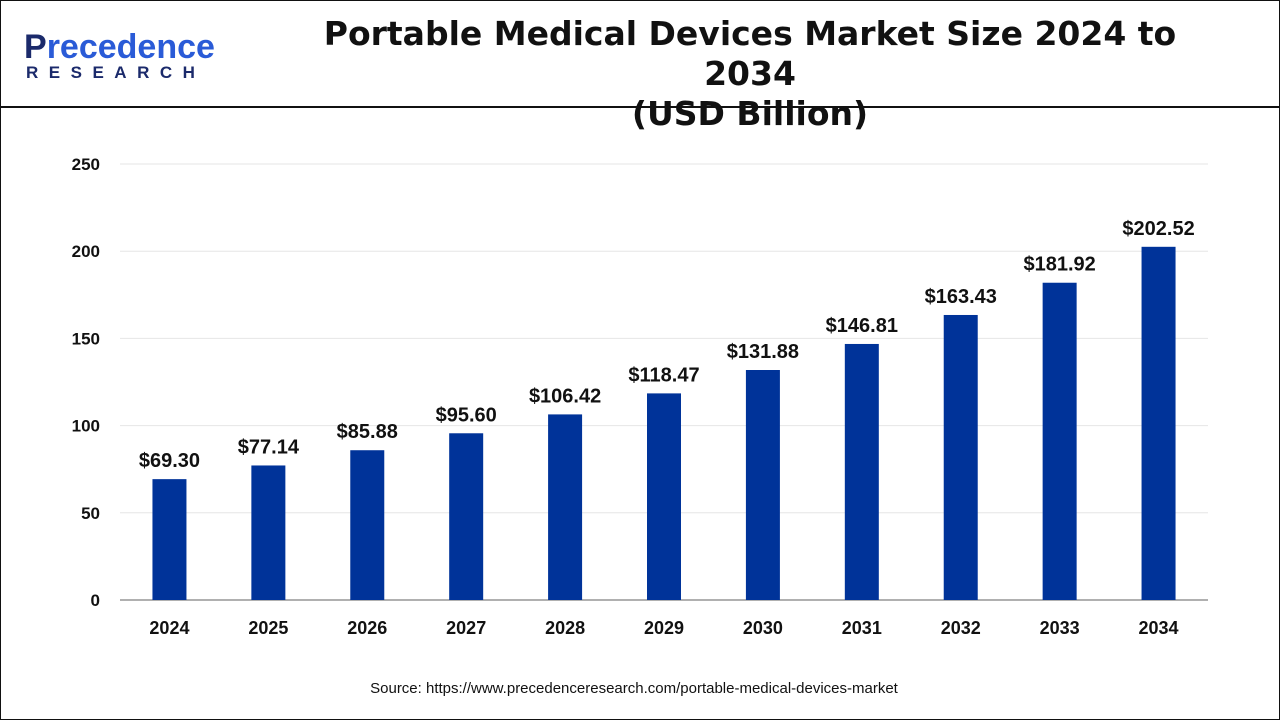  What do you see at coordinates (90, 513) in the screenshot?
I see `y-tick-label: 50` at bounding box center [90, 513].